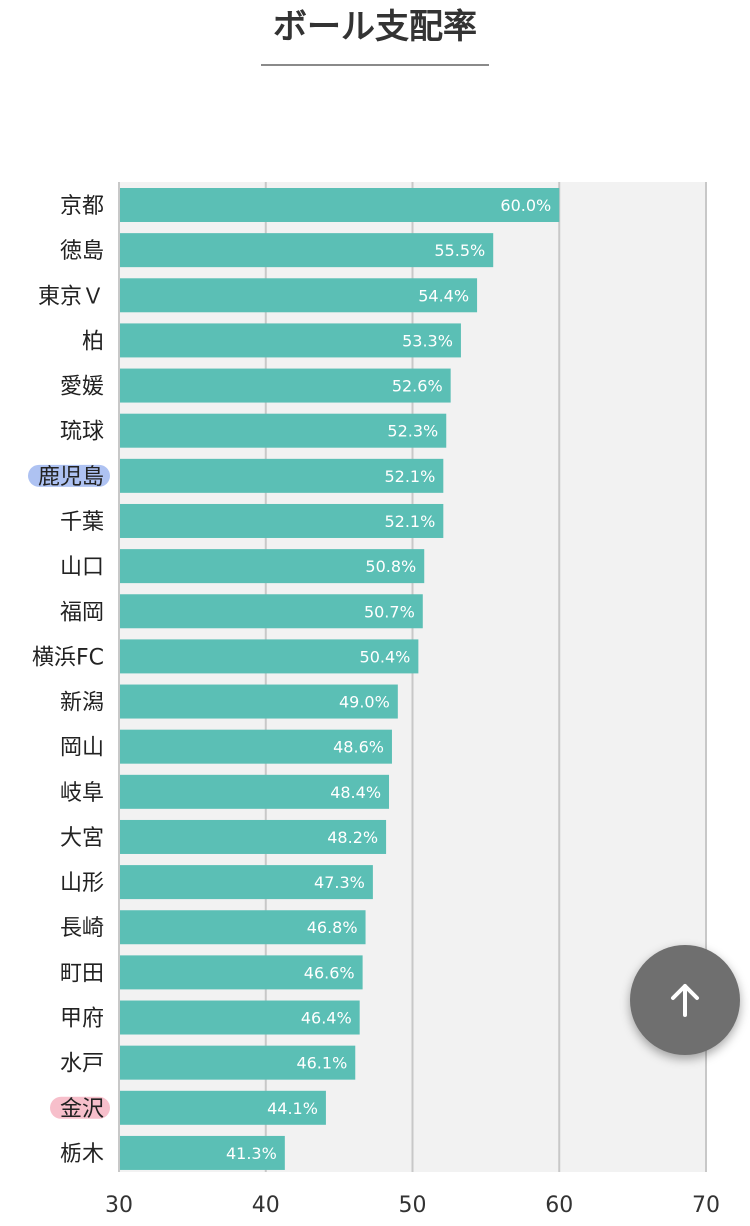 This screenshot has width=750, height=1226. Describe the element at coordinates (443, 295) in the screenshot. I see `data-label: 54.4%` at that location.